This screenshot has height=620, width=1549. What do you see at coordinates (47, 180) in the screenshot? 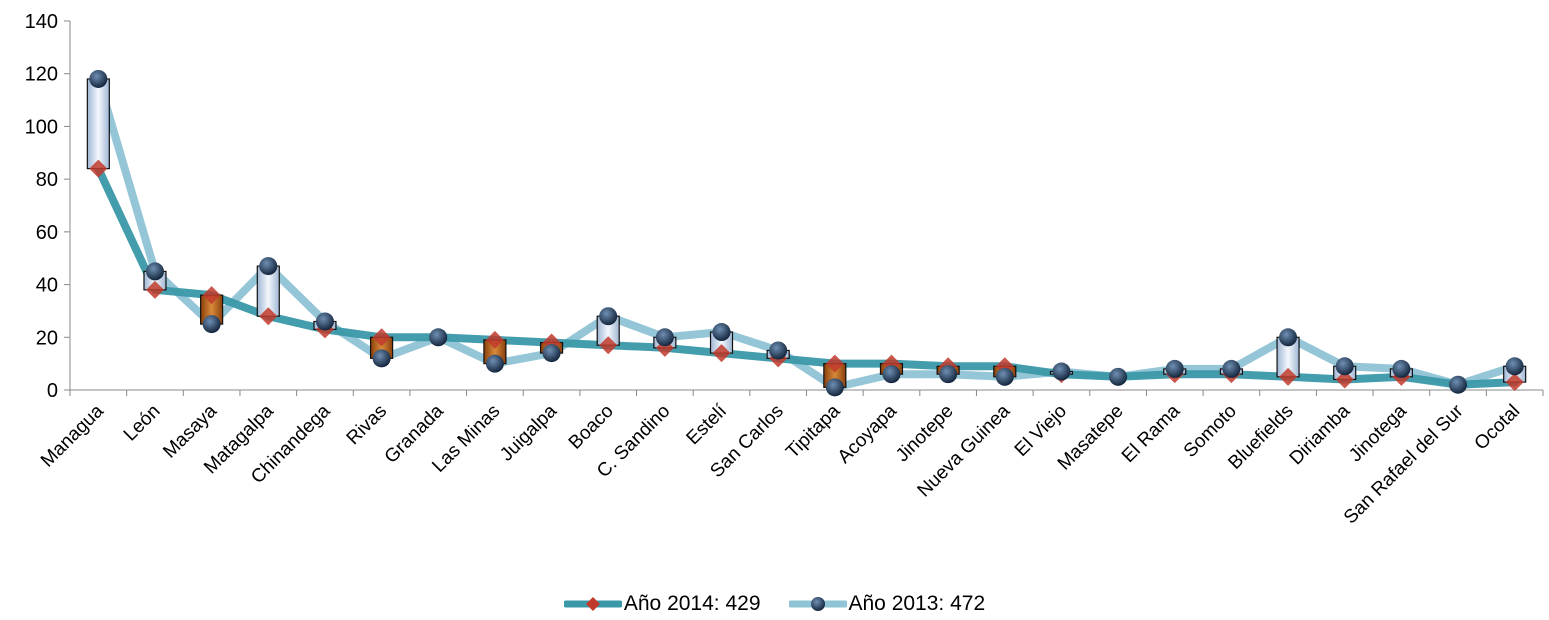
I see `y-tick-label: 80` at bounding box center [47, 180].